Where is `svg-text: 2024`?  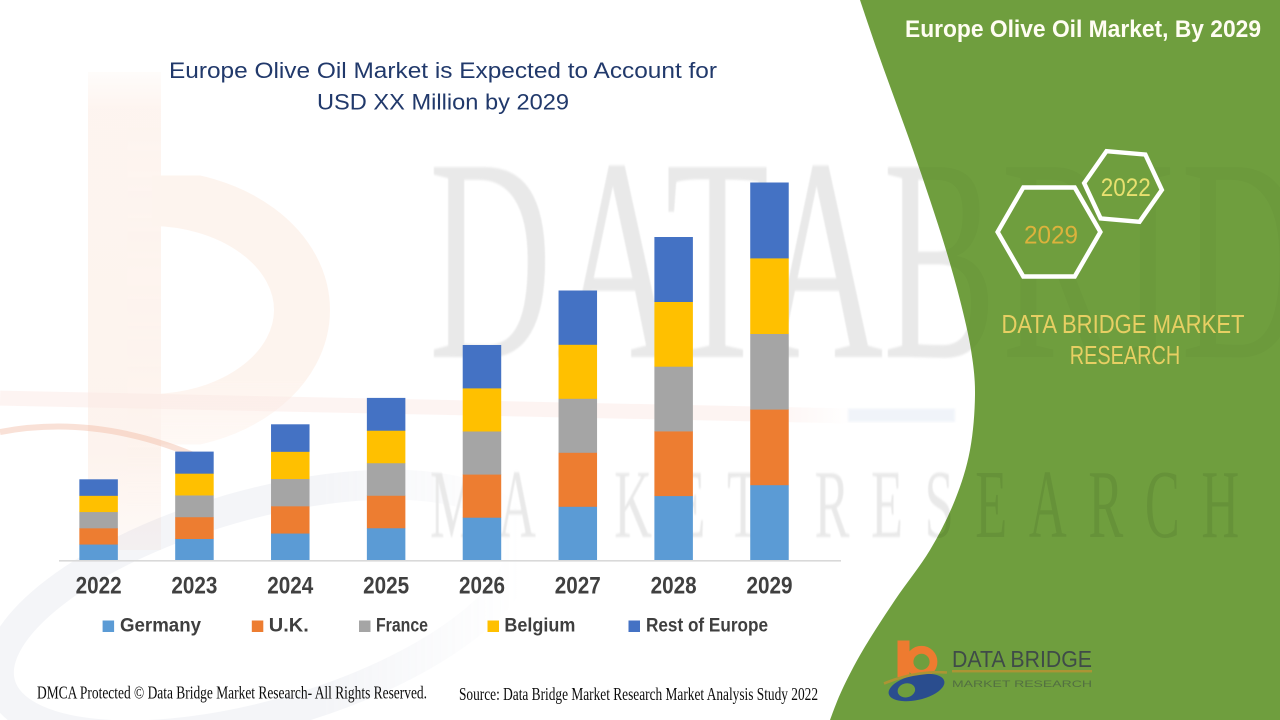
svg-text: 2024 is located at coordinates (290, 586).